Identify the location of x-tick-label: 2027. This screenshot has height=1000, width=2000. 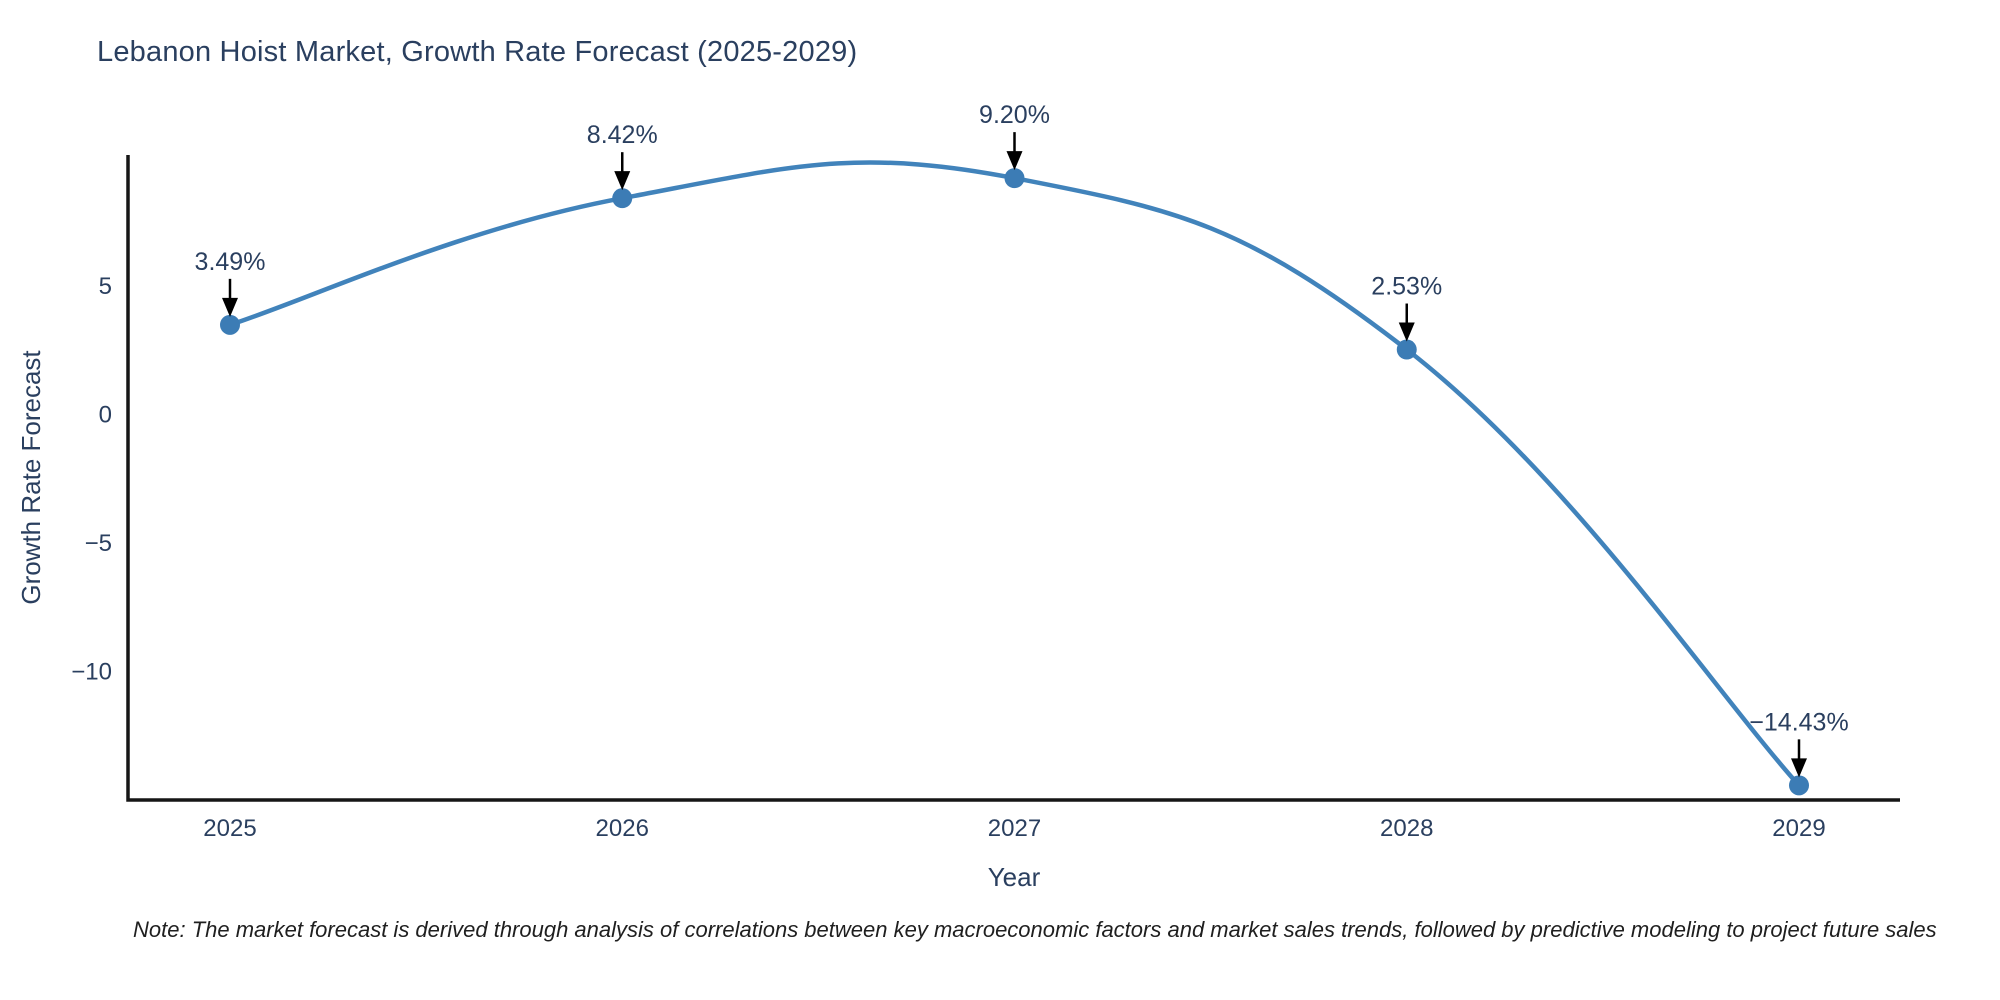
(1014, 828).